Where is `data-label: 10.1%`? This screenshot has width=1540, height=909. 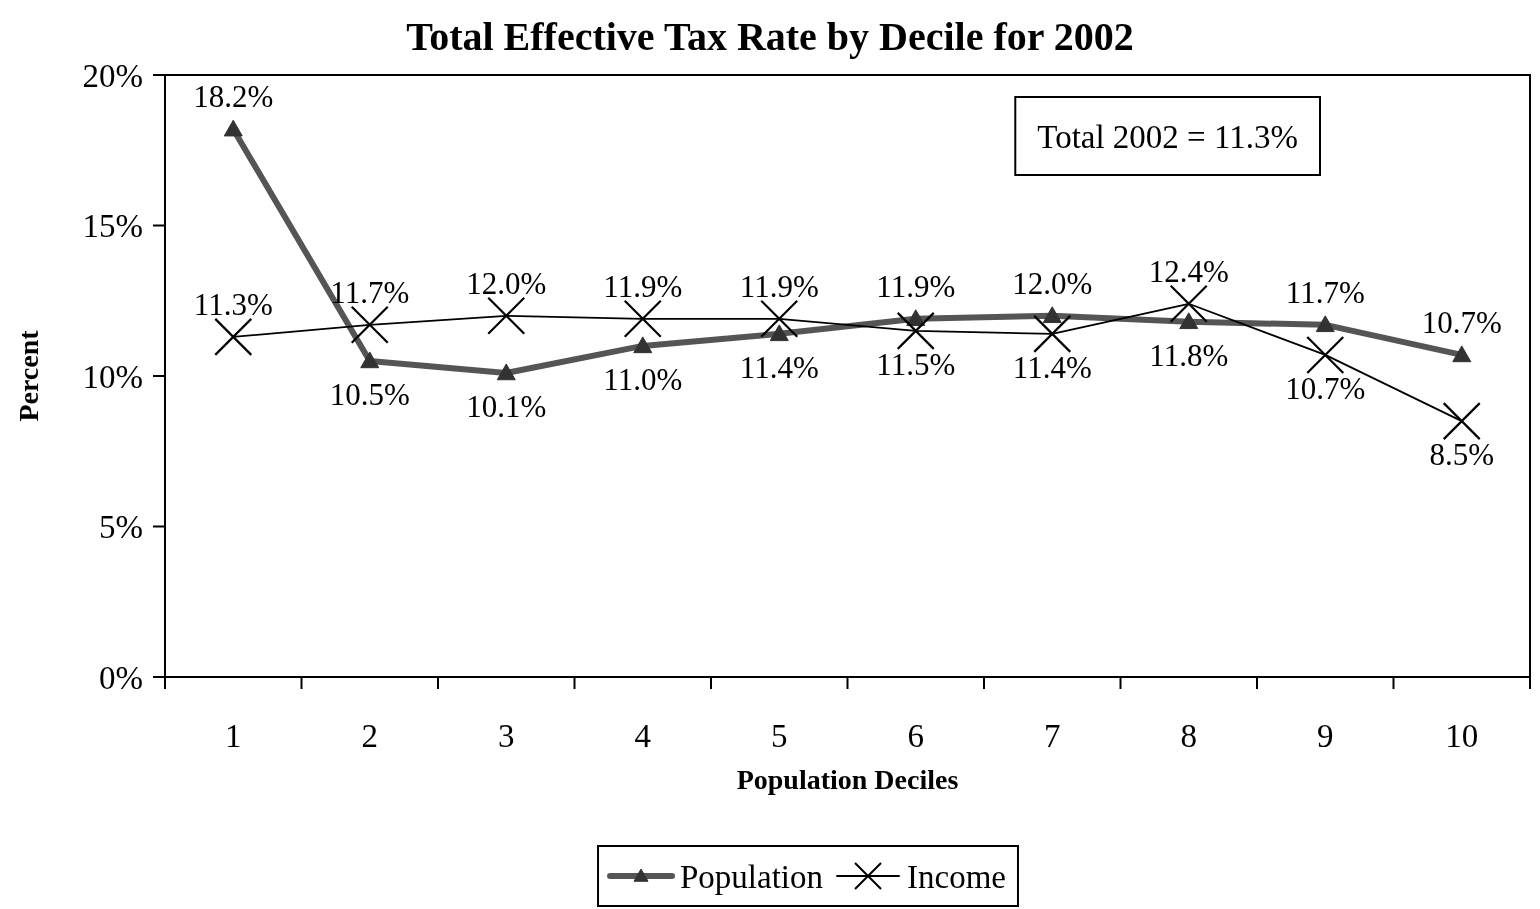 data-label: 10.1% is located at coordinates (506, 406).